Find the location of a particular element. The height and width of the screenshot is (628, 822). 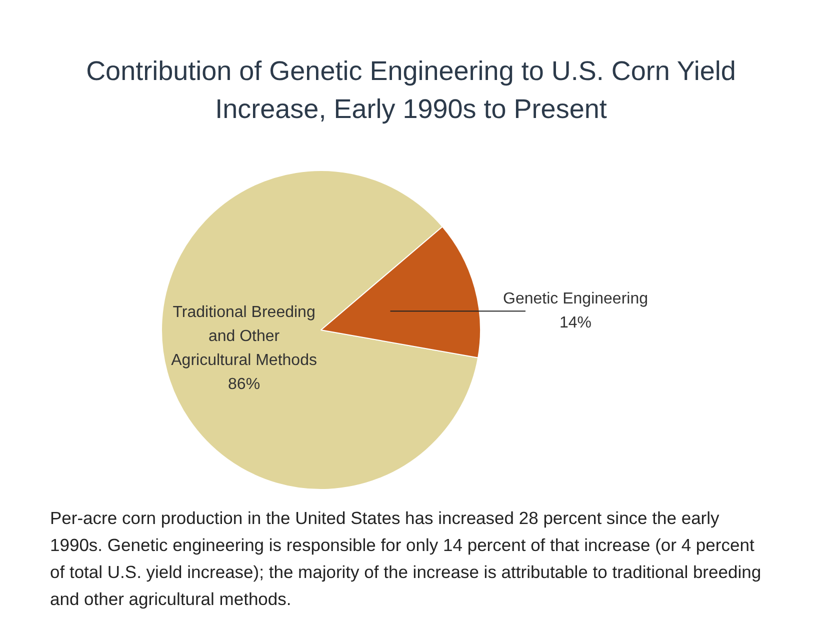

slice-label: Genetic Engineering is located at coordinates (575, 299).